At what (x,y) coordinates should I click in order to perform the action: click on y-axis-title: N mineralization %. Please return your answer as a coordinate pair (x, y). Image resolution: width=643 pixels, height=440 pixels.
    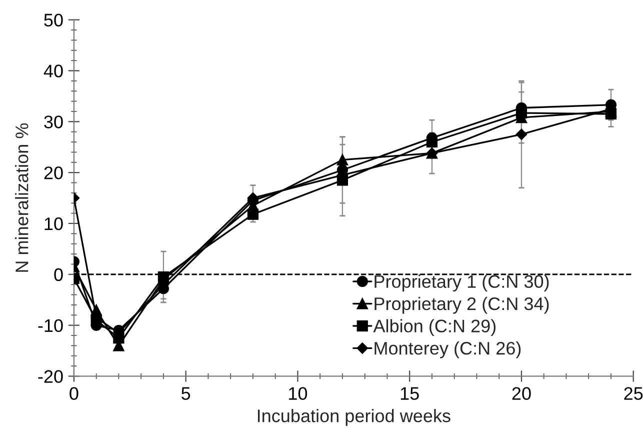
    Looking at the image, I should click on (21, 197).